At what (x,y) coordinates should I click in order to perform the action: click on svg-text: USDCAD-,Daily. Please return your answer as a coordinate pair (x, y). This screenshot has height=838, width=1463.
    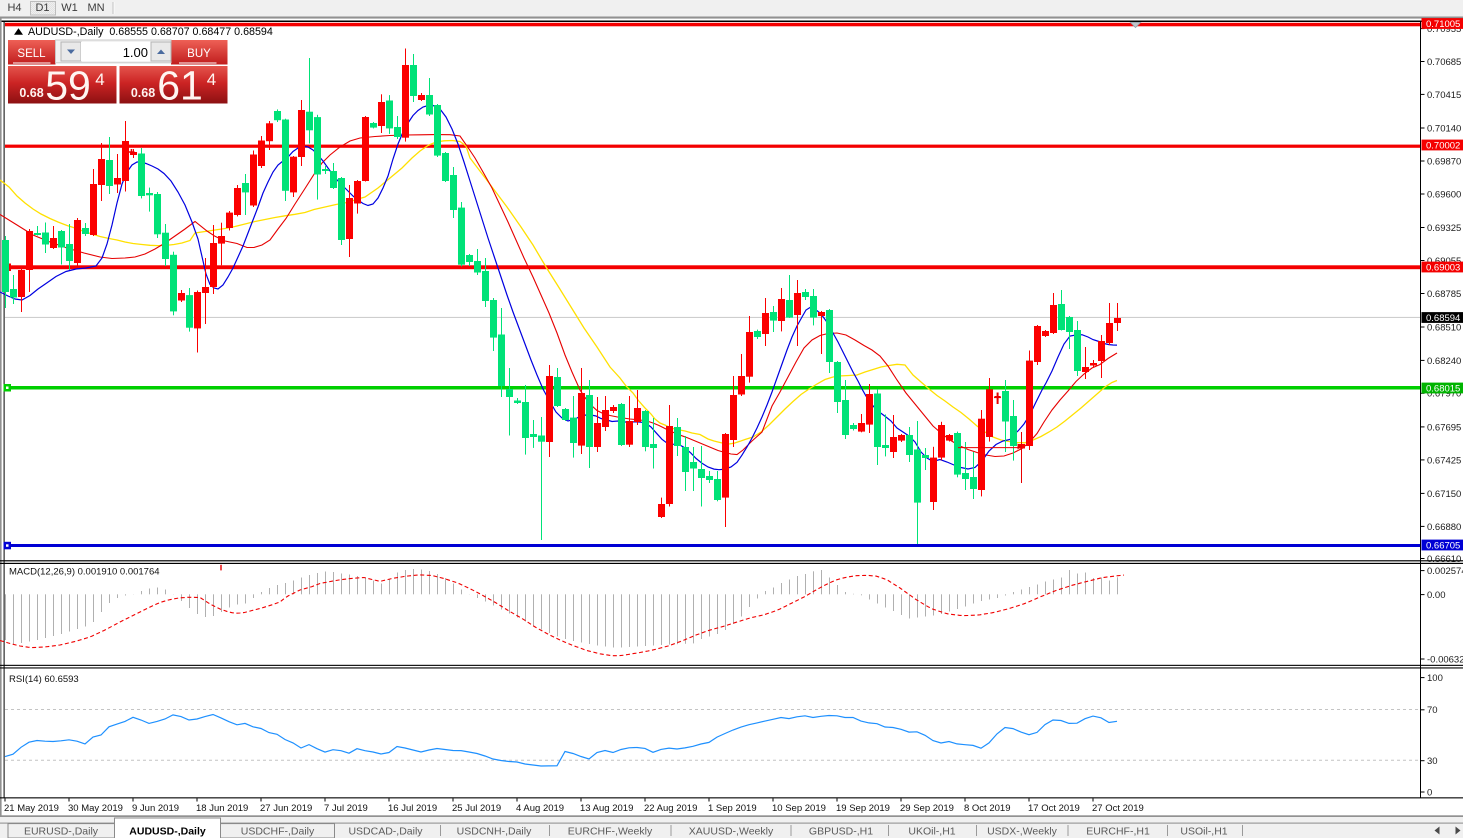
    Looking at the image, I should click on (385, 832).